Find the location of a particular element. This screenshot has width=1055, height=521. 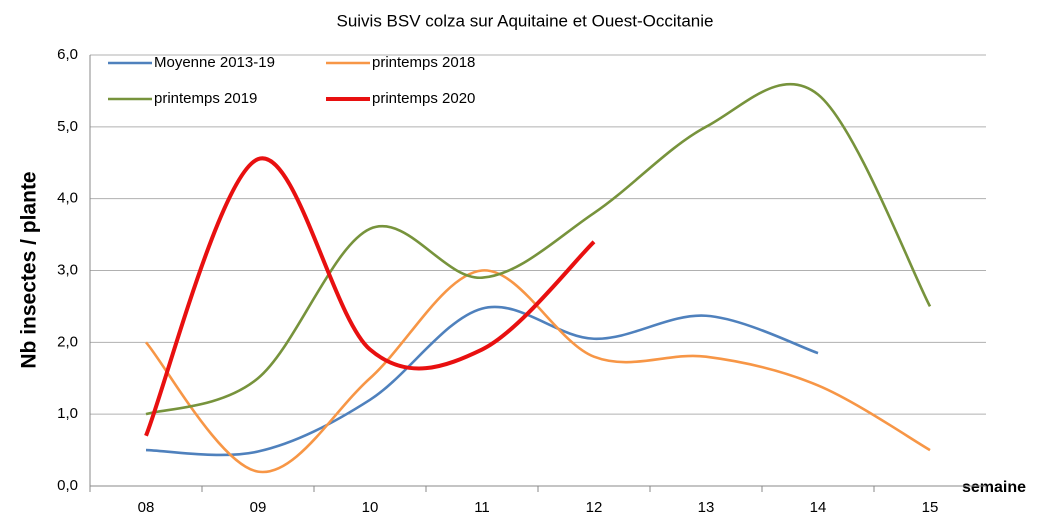

x-axis-label: semaine is located at coordinates (994, 487).